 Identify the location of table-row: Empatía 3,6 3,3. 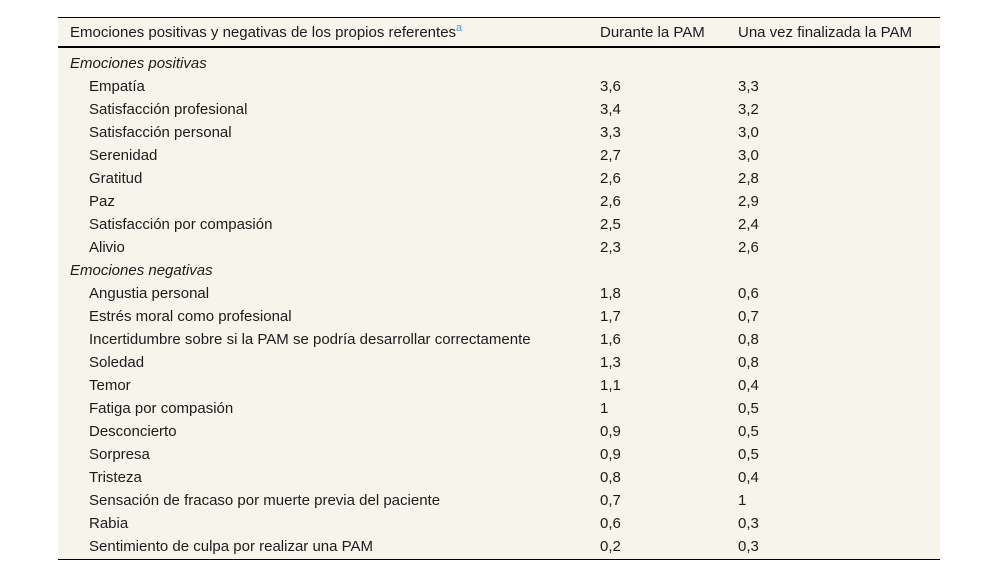
(499, 86).